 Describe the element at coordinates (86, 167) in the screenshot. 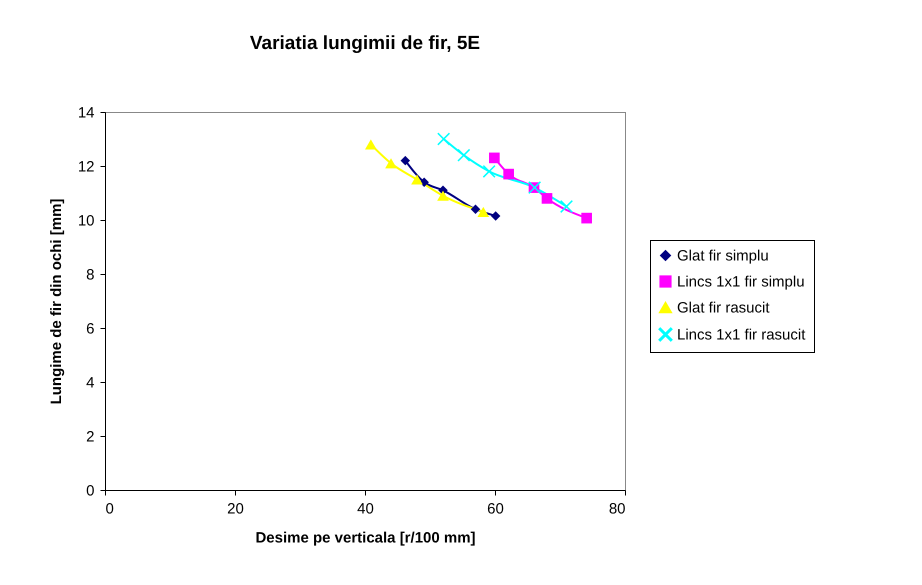

I see `y-tick-label: 12` at that location.